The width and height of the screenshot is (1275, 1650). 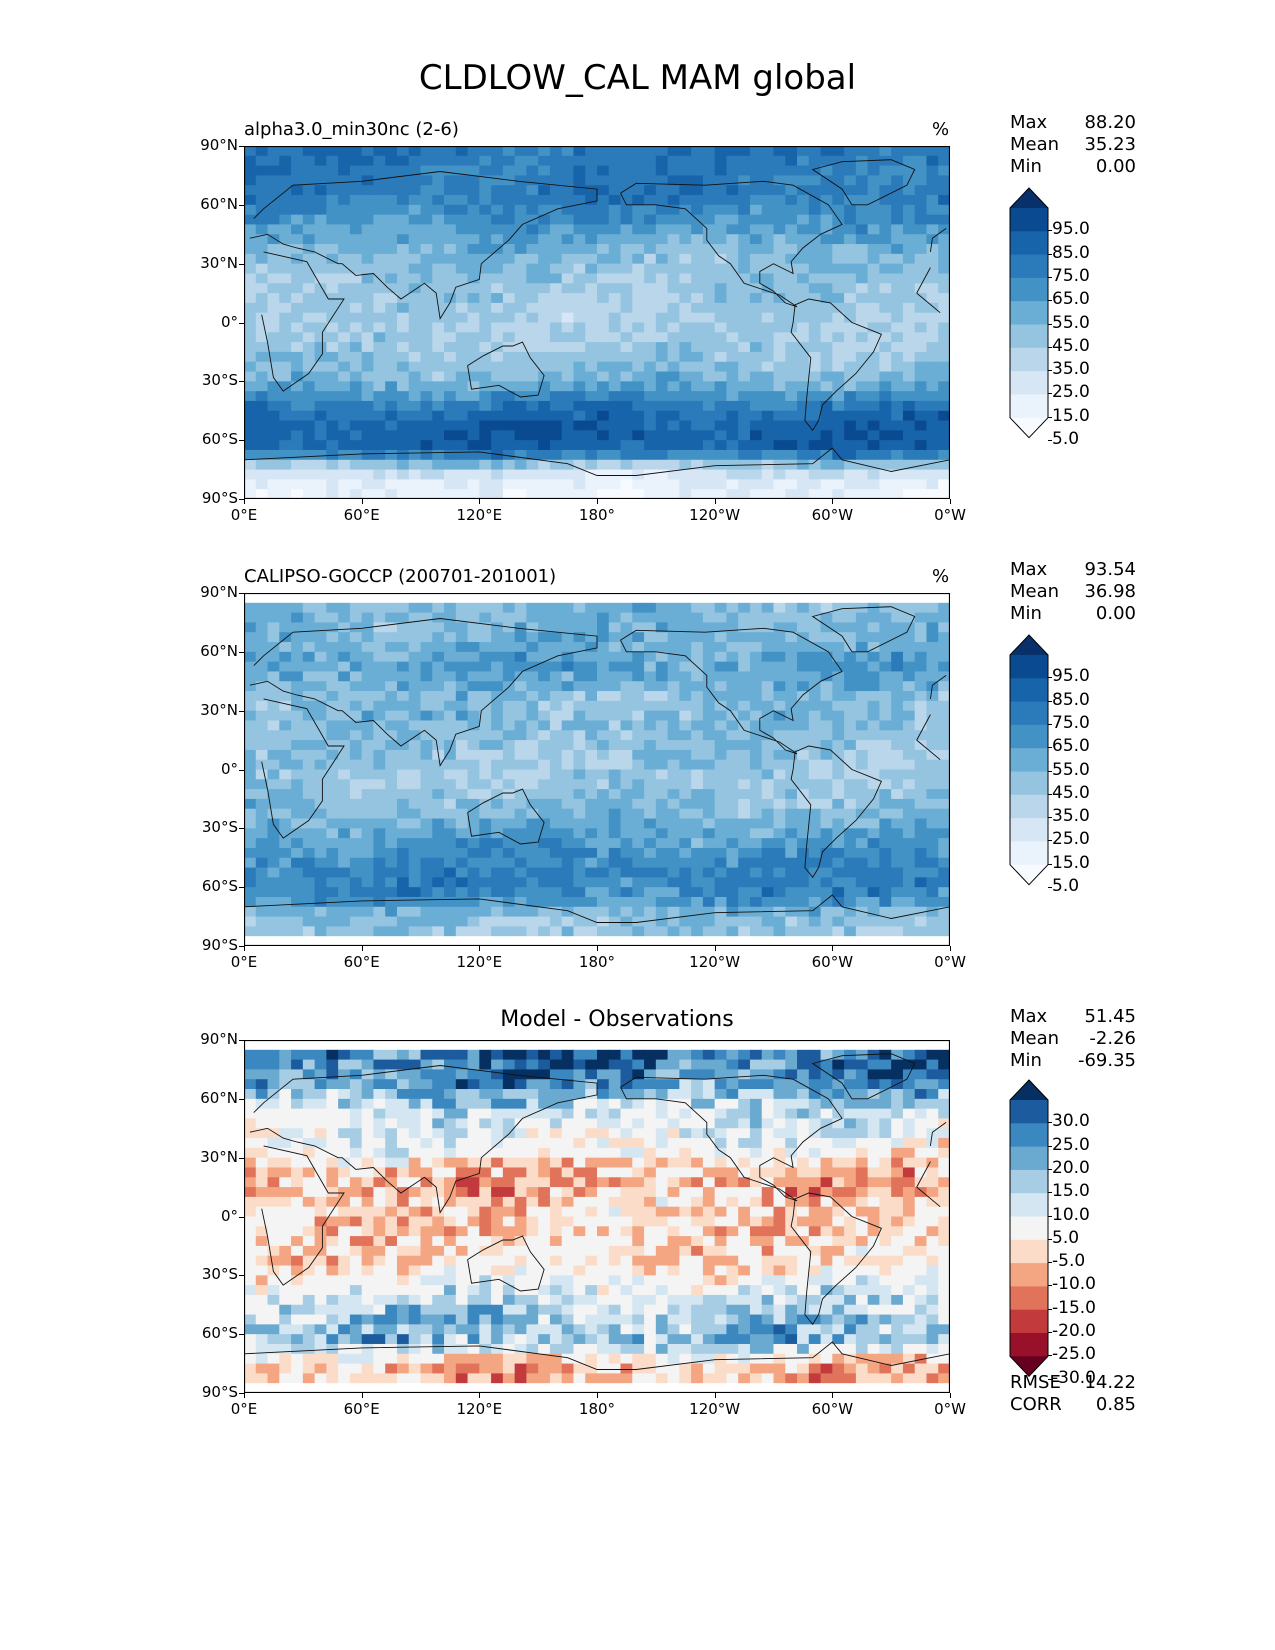 What do you see at coordinates (1026, 613) in the screenshot?
I see `stat-label: Min` at bounding box center [1026, 613].